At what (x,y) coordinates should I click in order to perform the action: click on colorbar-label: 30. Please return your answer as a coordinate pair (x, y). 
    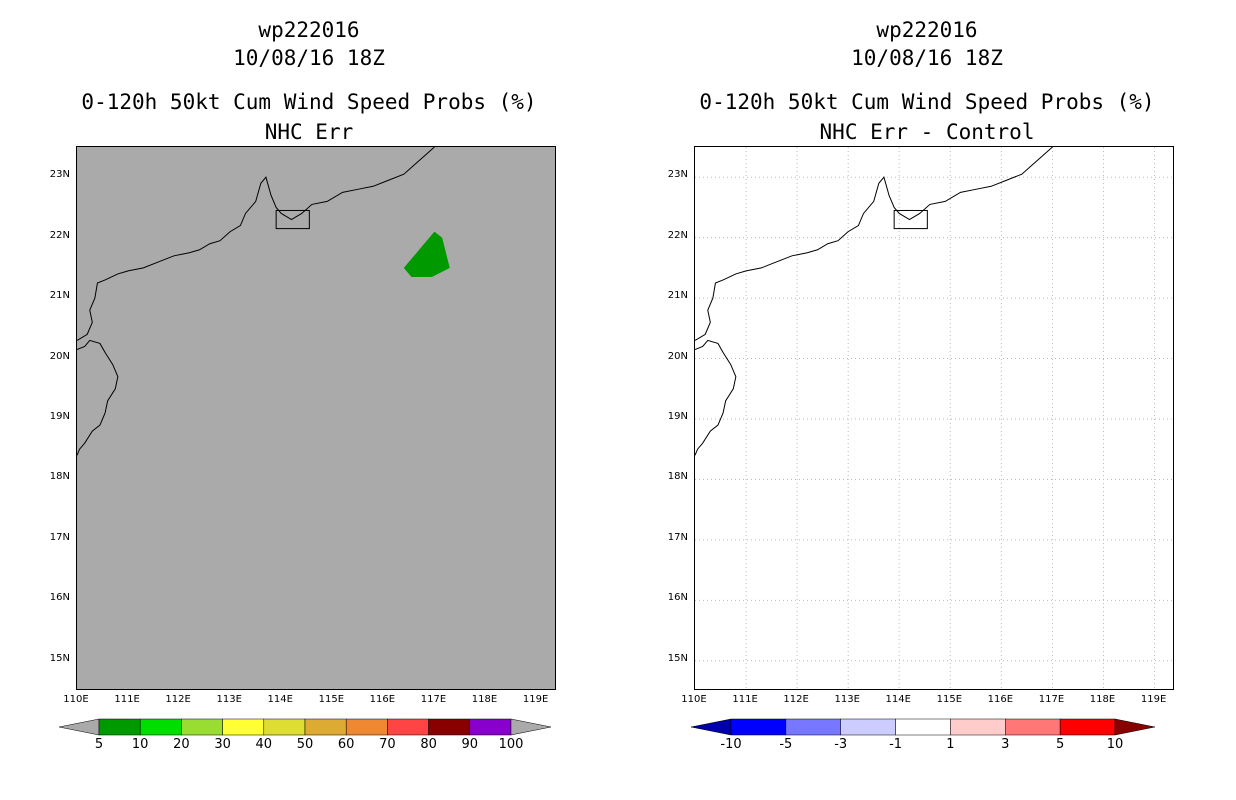
    Looking at the image, I should click on (222, 744).